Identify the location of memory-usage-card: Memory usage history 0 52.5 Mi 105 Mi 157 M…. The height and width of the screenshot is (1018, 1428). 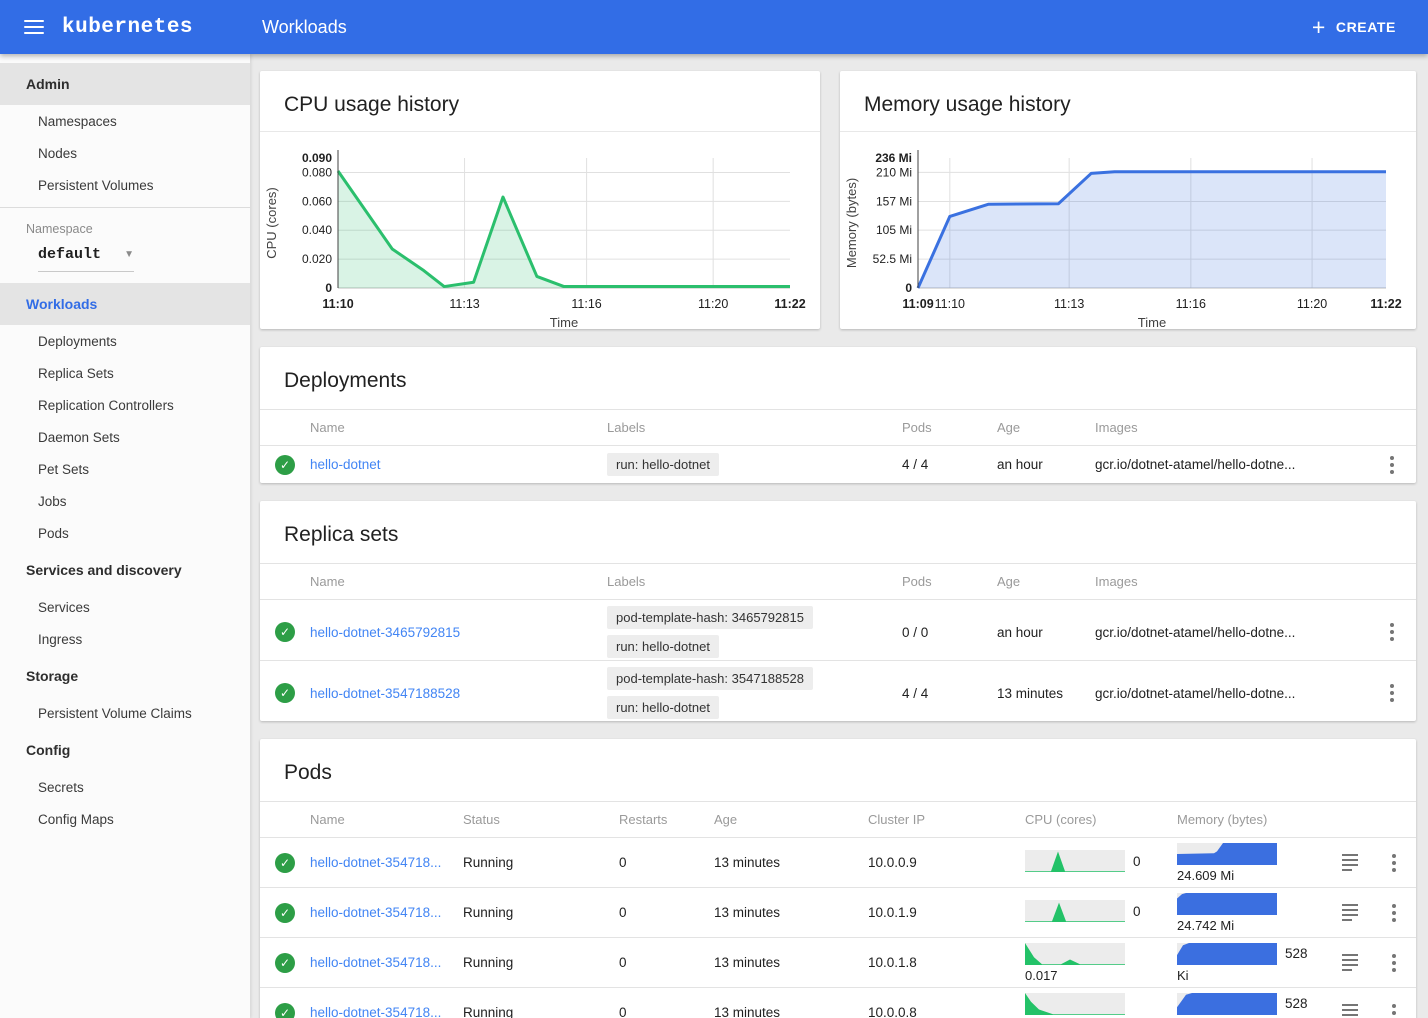
(1128, 200).